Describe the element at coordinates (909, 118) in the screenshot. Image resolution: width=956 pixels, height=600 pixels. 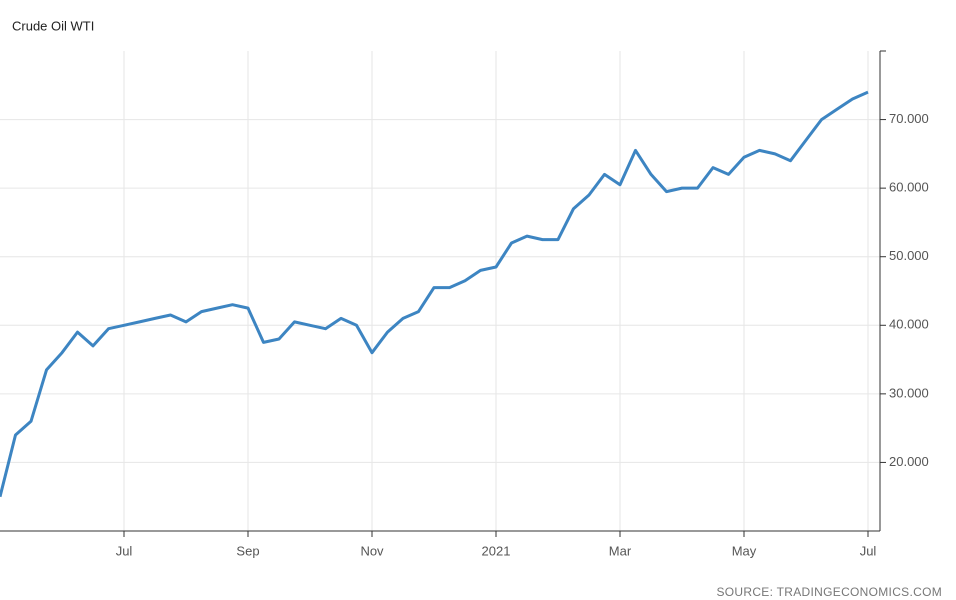
I see `y-tick-label: 70.000` at that location.